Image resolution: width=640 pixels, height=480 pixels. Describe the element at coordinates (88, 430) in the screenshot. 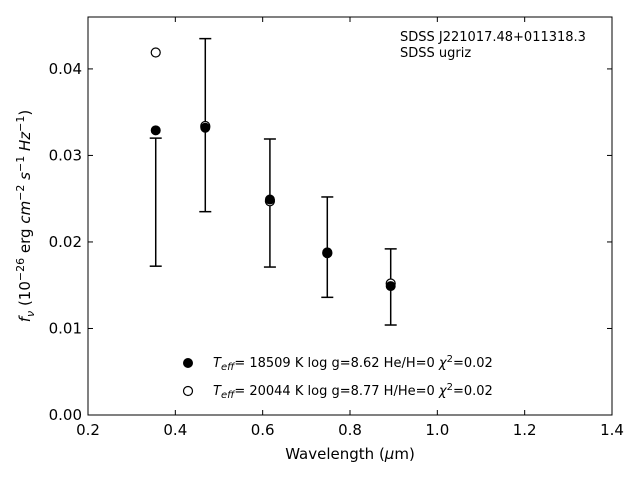

I see `x-tick-label: 0.2` at that location.